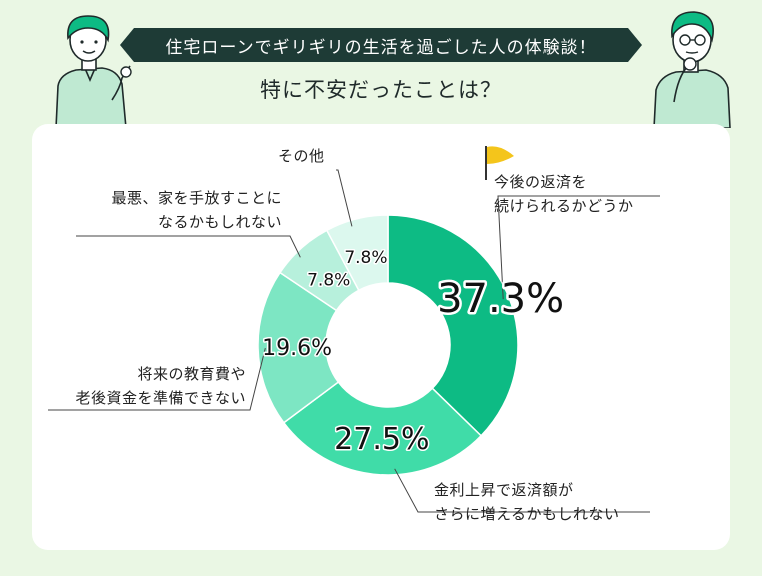  What do you see at coordinates (381, 90) in the screenshot?
I see `question-heading: 特に不安だったことは？` at bounding box center [381, 90].